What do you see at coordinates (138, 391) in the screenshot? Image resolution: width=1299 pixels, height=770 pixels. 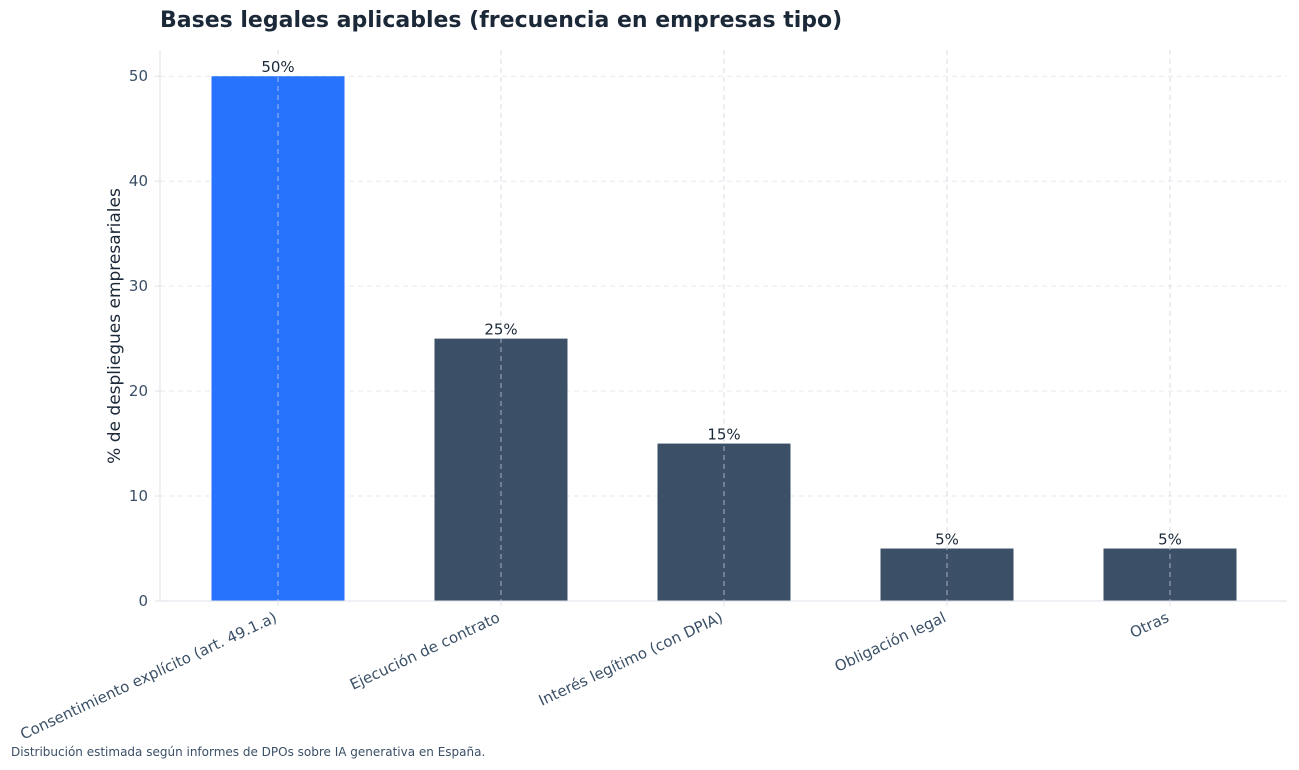 I see `y-tick-label: 20` at bounding box center [138, 391].